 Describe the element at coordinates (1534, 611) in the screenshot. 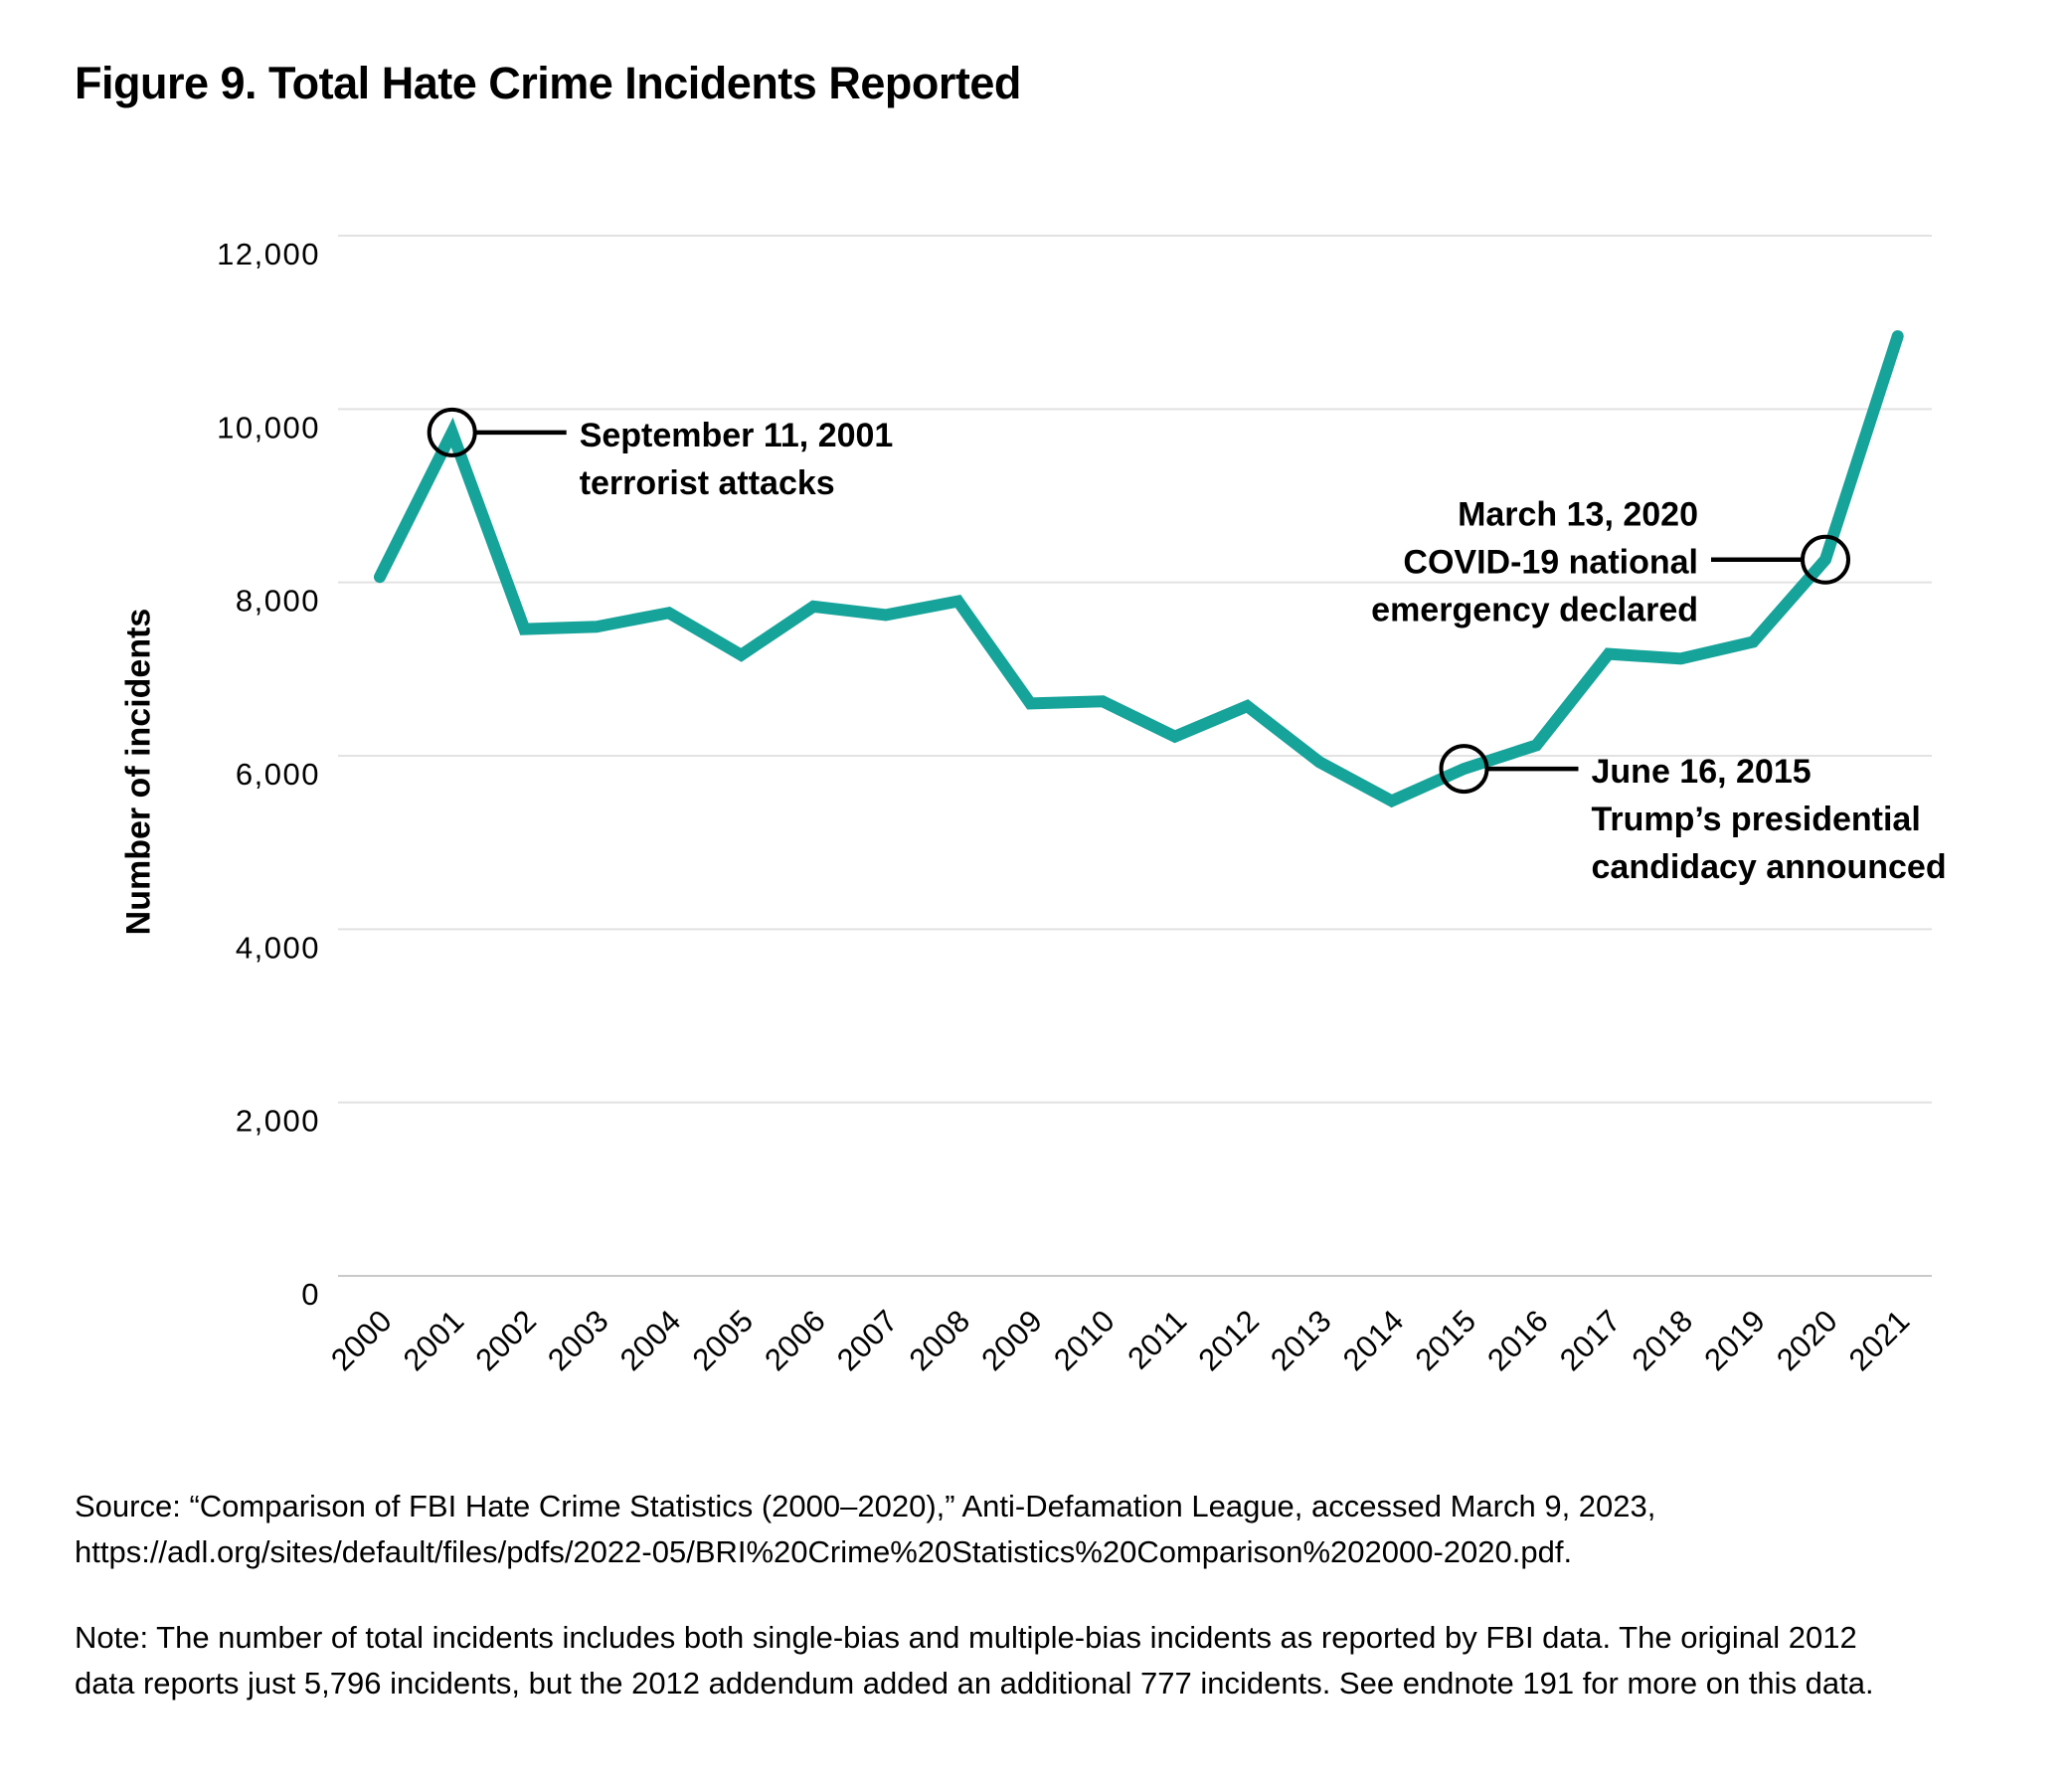

I see `annotation-label-2020-line-2: emergency declared` at that location.